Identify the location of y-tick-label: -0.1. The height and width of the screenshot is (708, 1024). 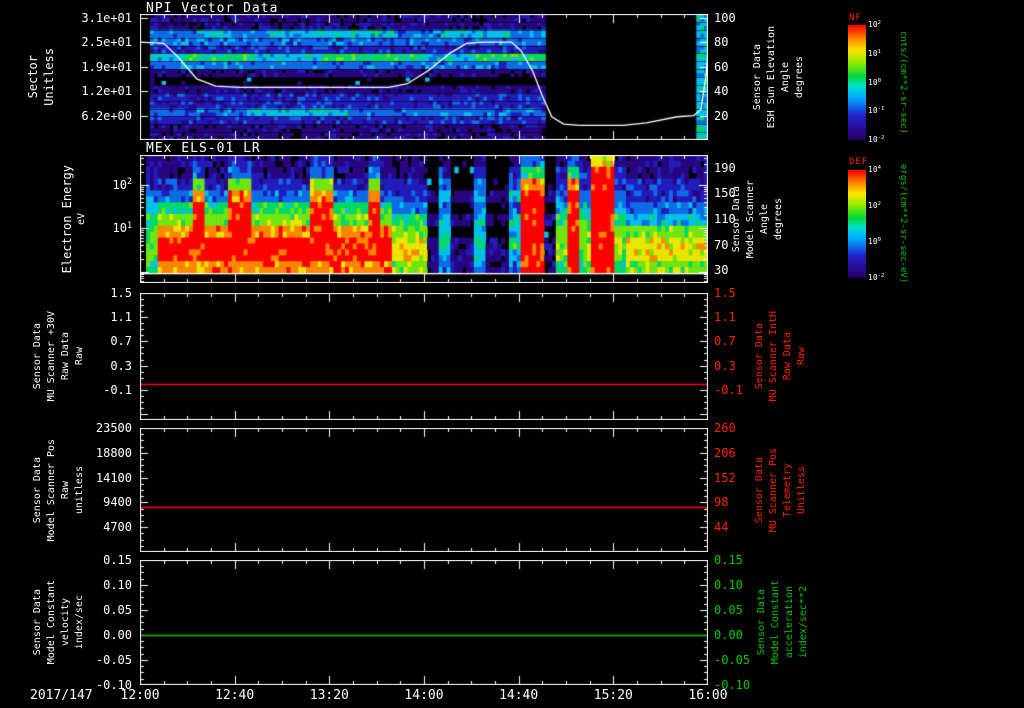
(117, 389).